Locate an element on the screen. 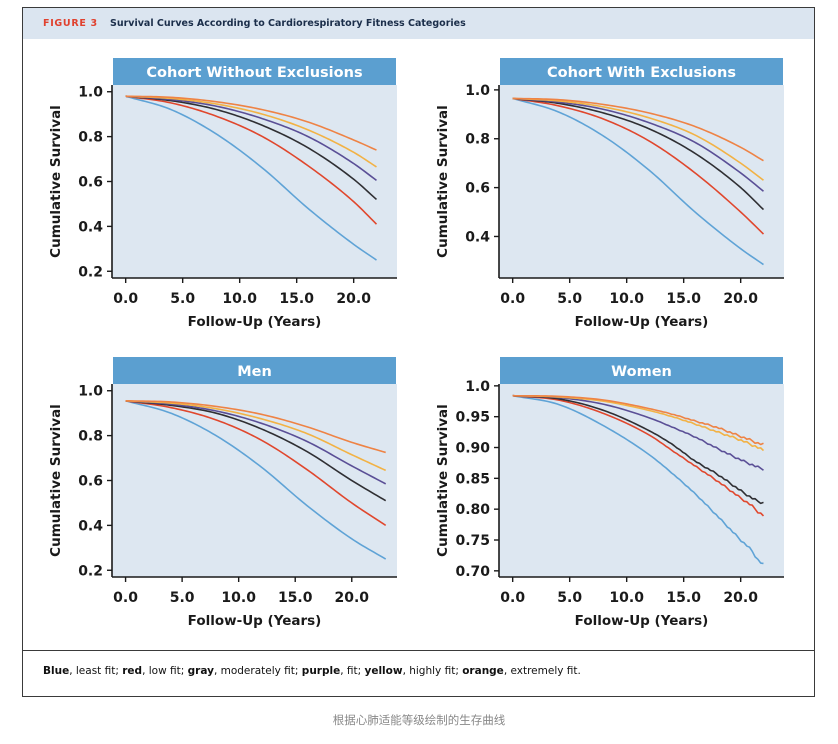  legend-description: , fit; is located at coordinates (352, 671).